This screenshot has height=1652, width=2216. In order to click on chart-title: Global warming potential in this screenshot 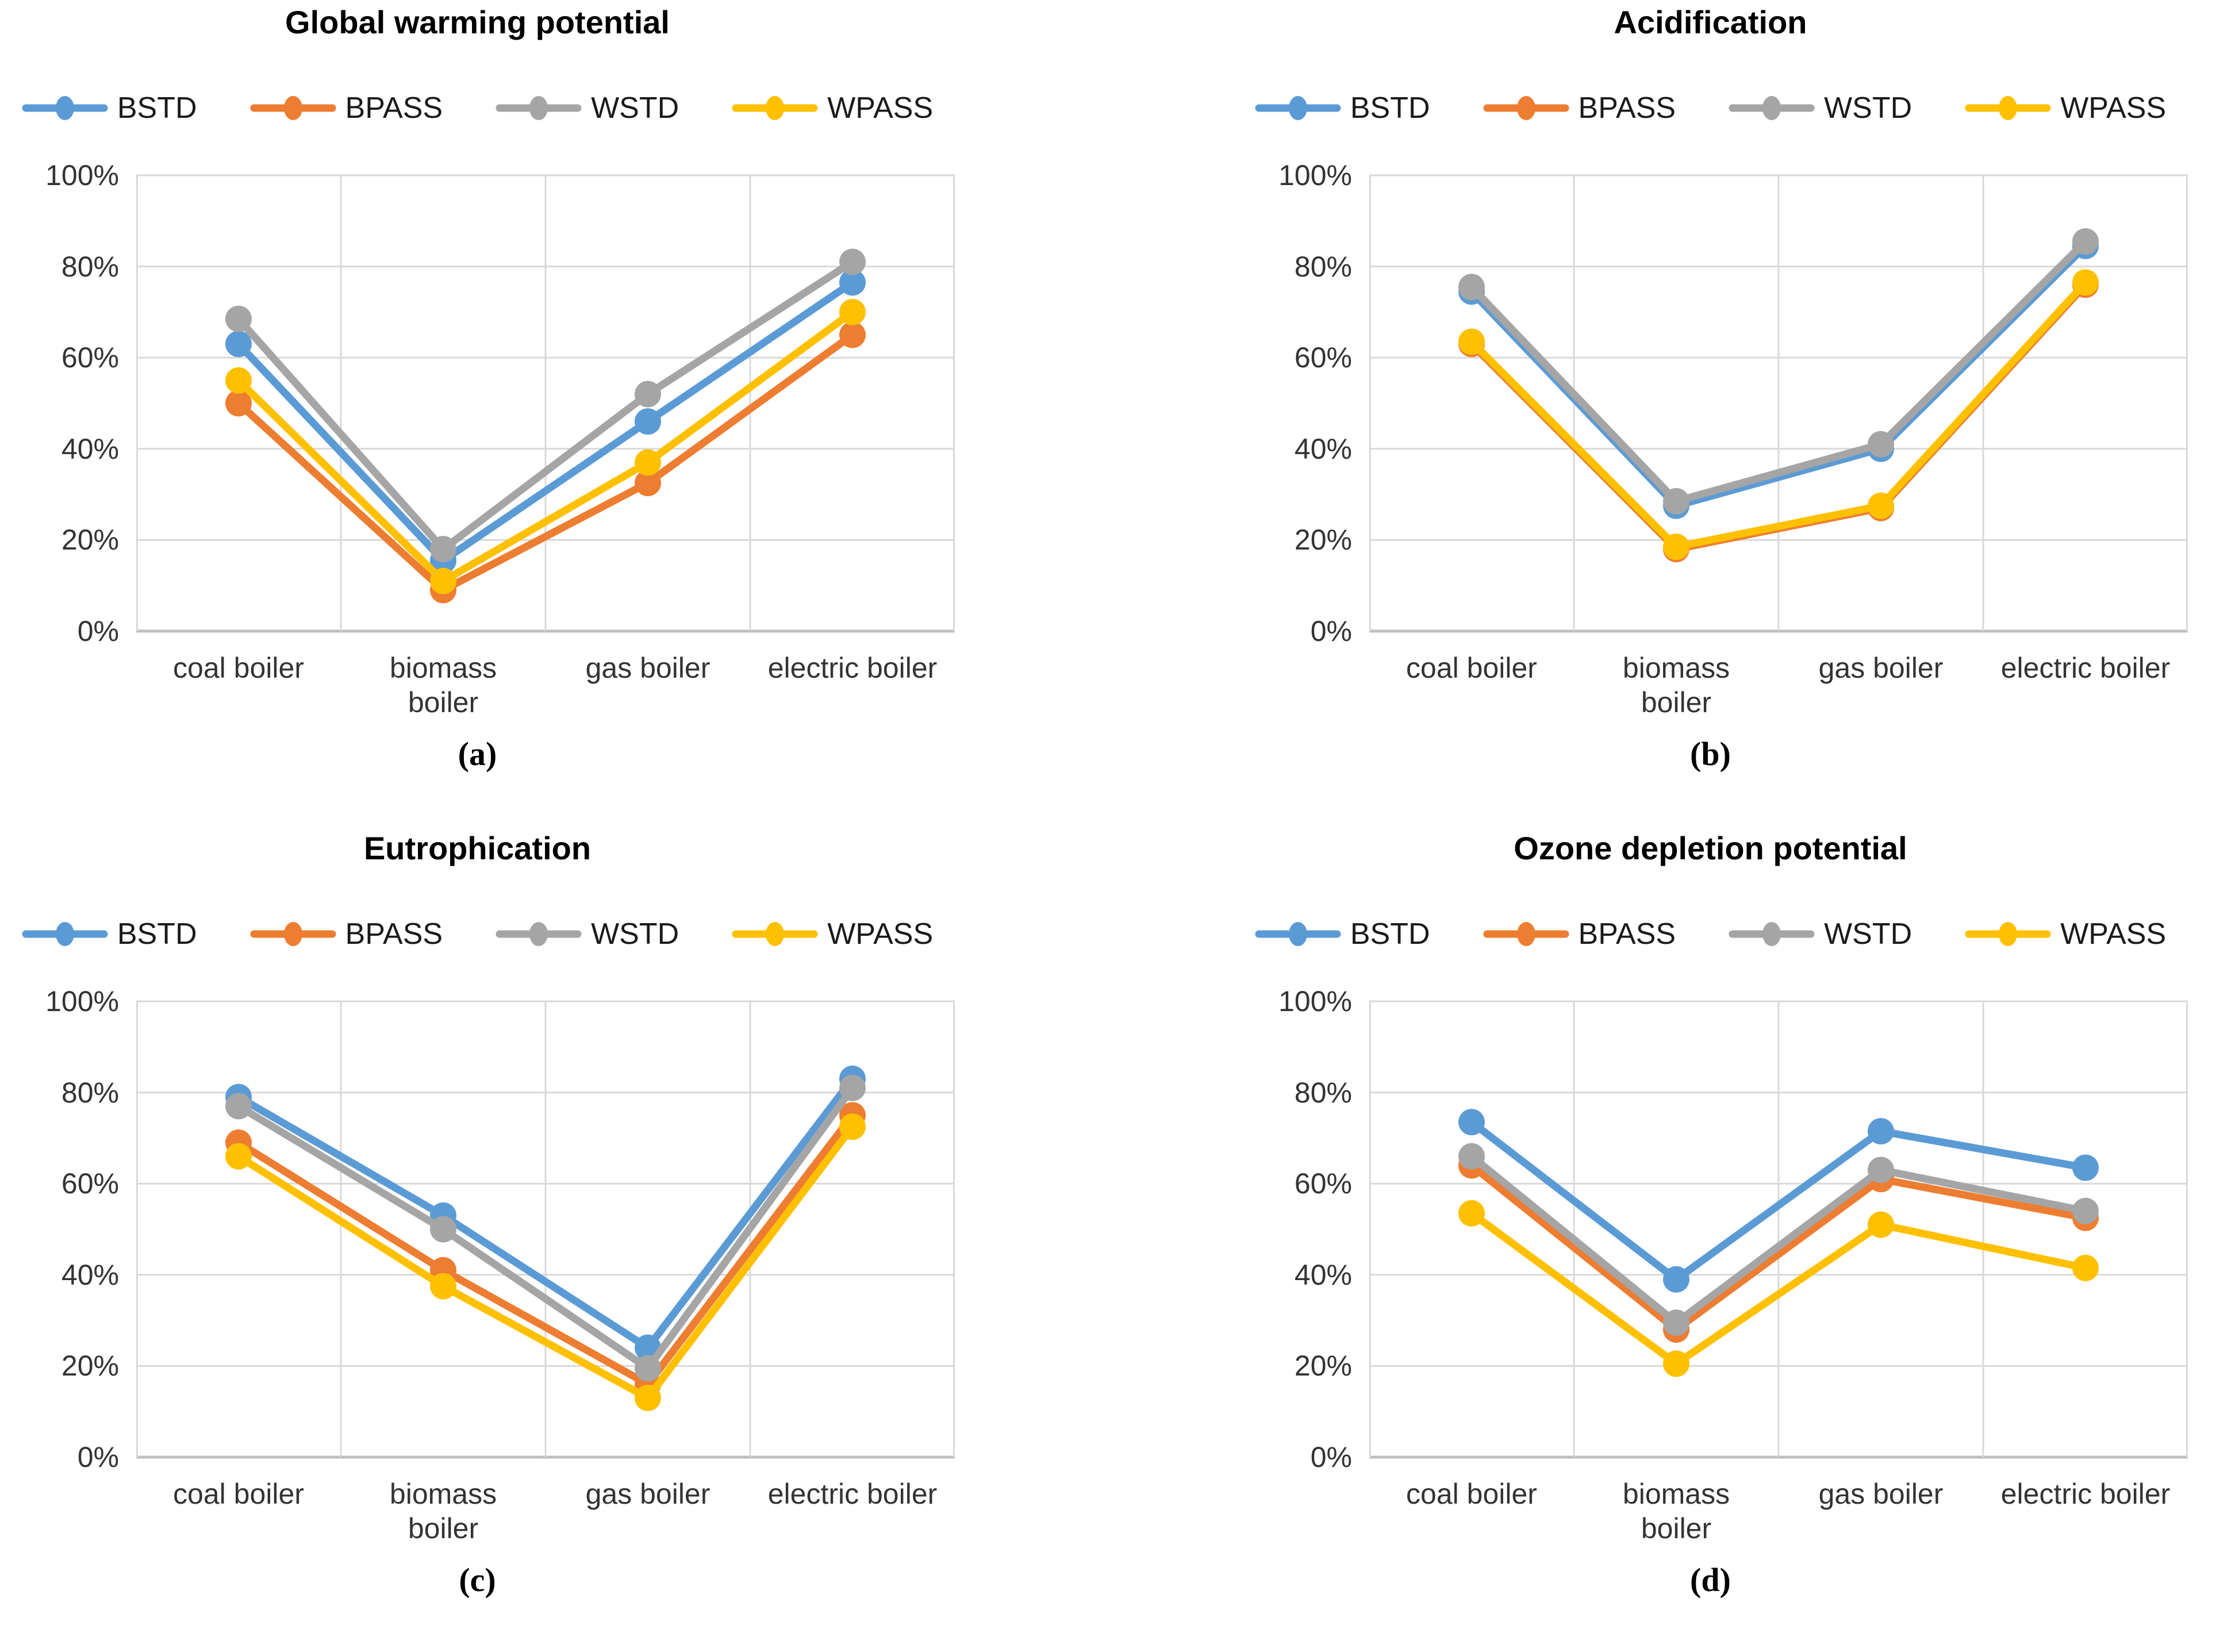, I will do `click(477, 22)`.